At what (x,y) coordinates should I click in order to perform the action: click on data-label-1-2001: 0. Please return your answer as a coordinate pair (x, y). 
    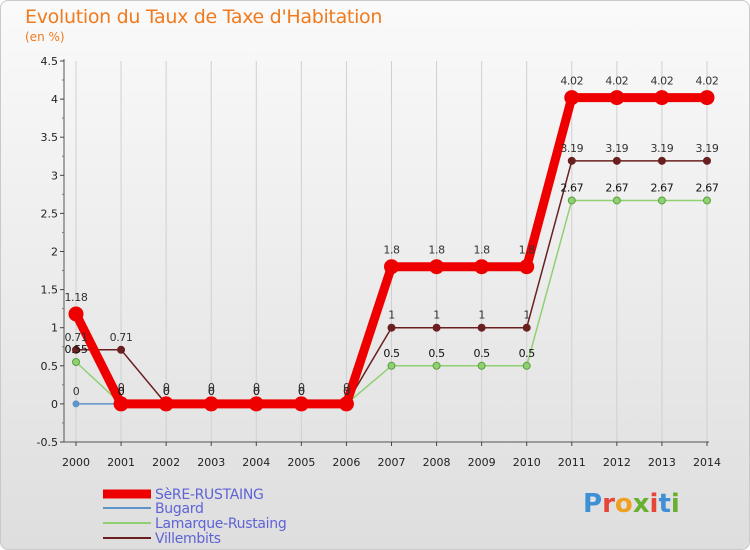
    Looking at the image, I should click on (121, 391).